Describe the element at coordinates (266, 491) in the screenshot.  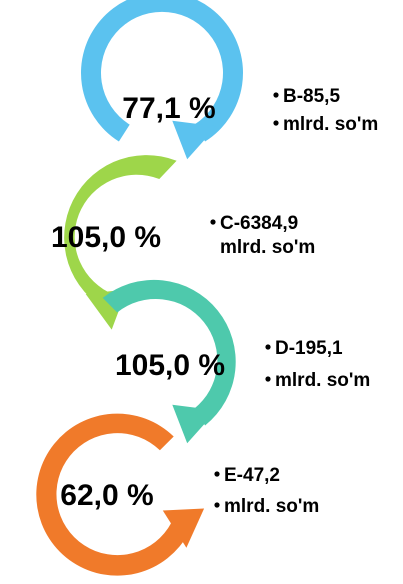
I see `label-e: E-47,2 mlrd. so'm` at that location.